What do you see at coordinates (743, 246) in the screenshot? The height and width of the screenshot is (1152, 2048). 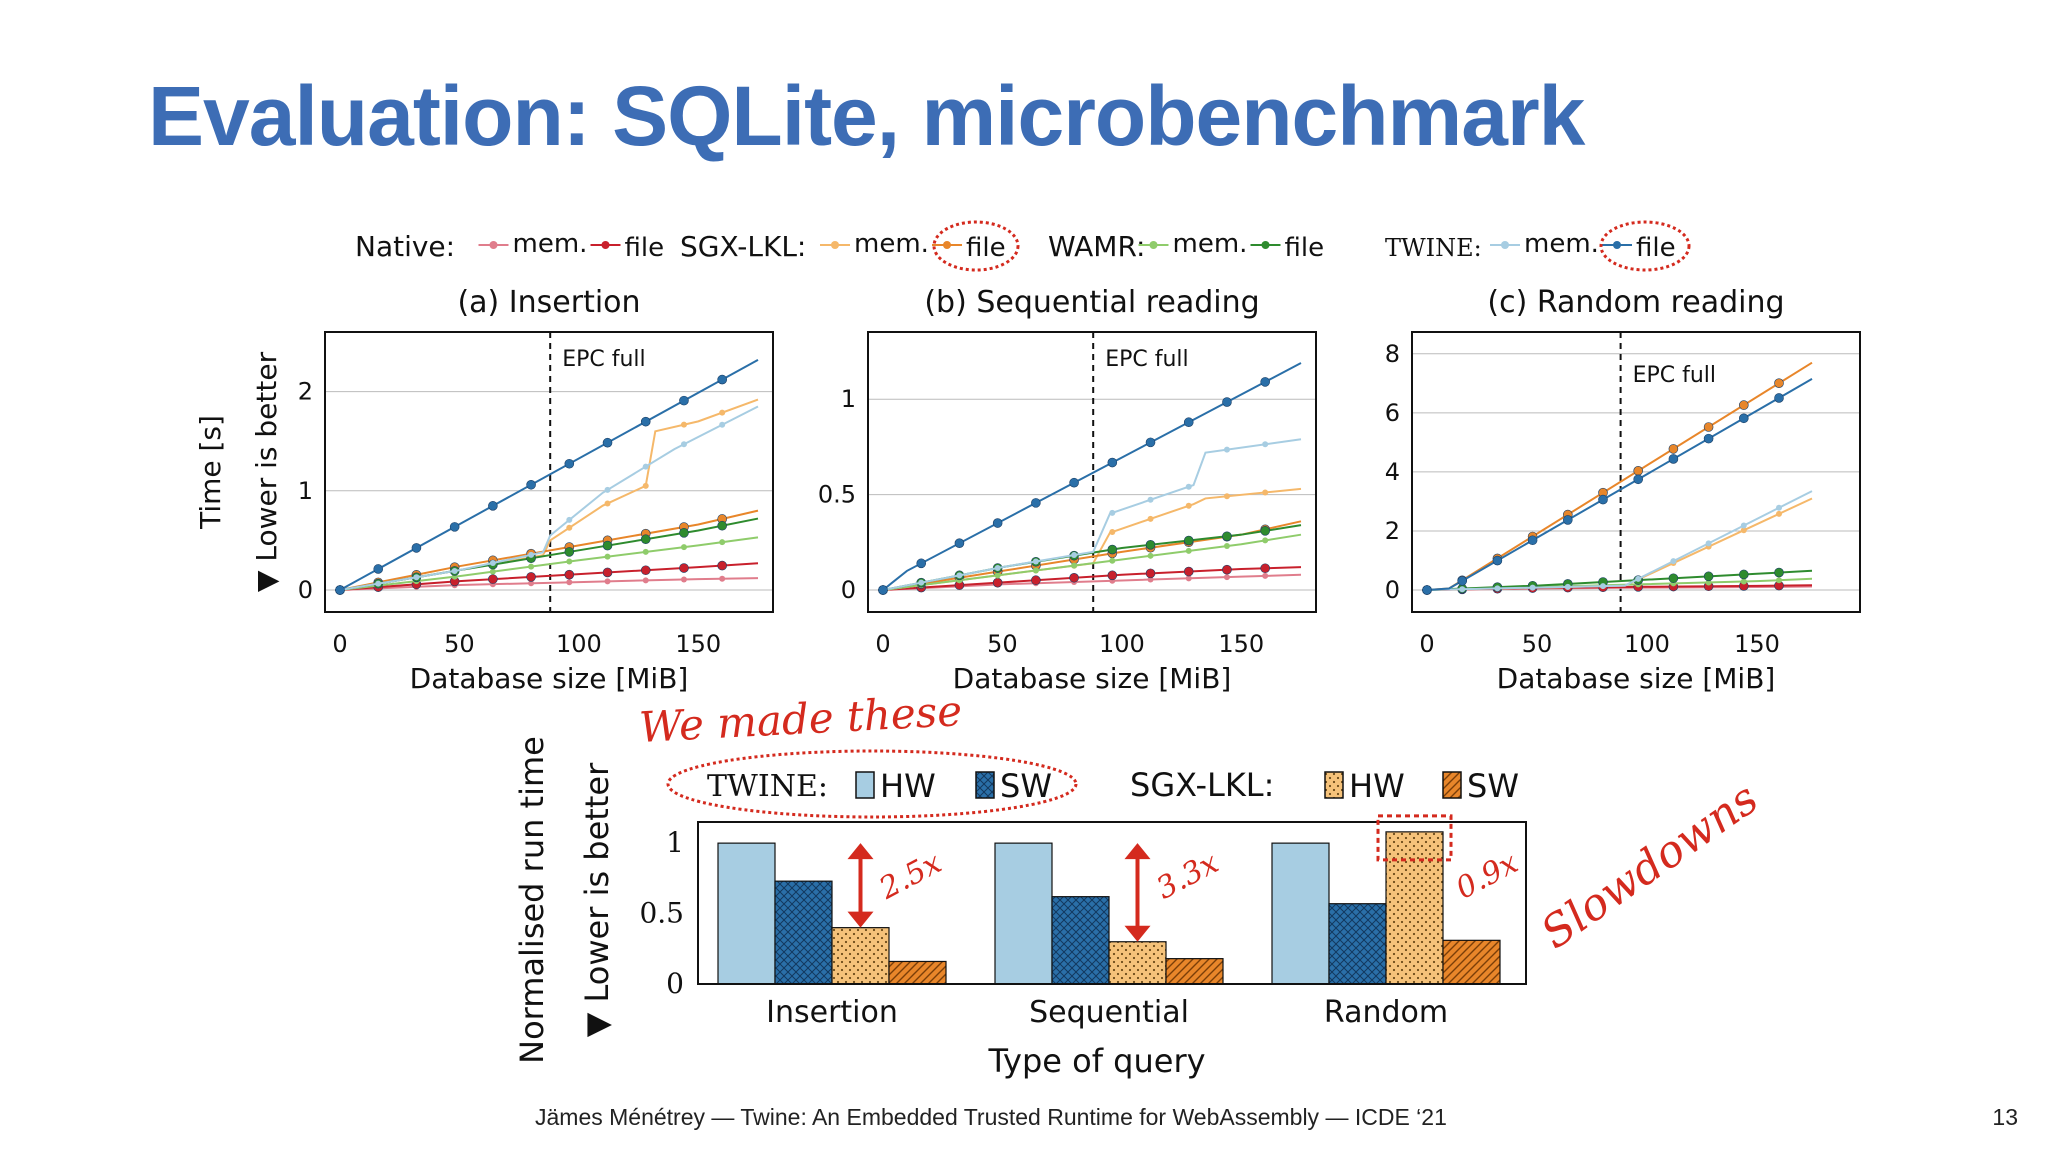 I see `legend-group-sgx-lkl: SGX-LKL:` at bounding box center [743, 246].